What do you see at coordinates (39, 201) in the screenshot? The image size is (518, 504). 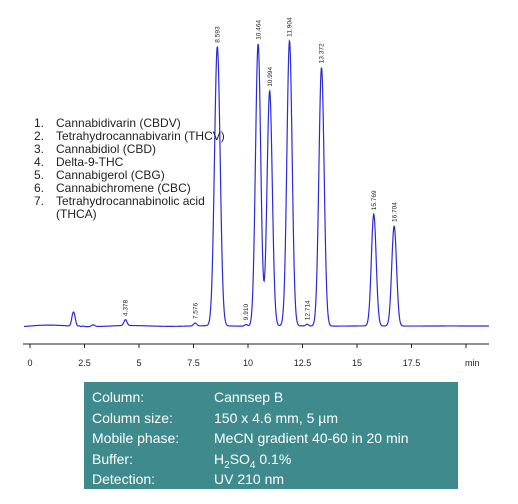 I see `legend-number: 7.` at bounding box center [39, 201].